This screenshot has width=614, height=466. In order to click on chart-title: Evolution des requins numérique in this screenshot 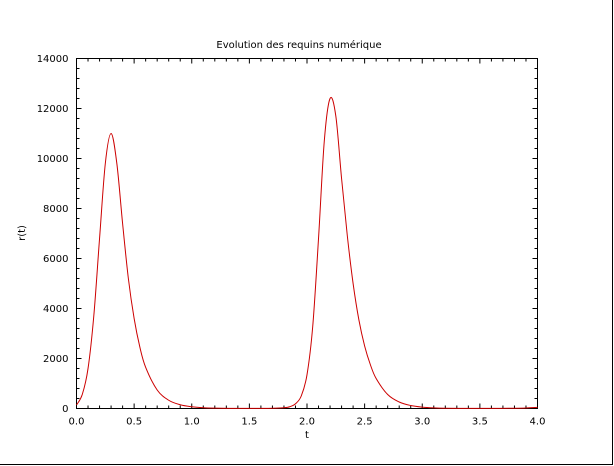, I will do `click(298, 45)`.